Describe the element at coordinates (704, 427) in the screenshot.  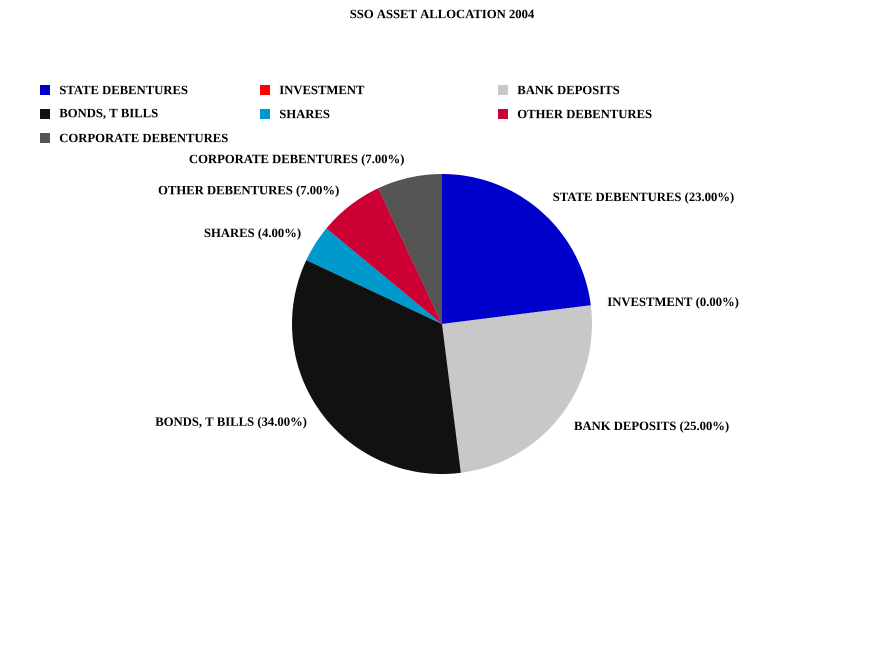
I see `data-label: (25.00%)` at that location.